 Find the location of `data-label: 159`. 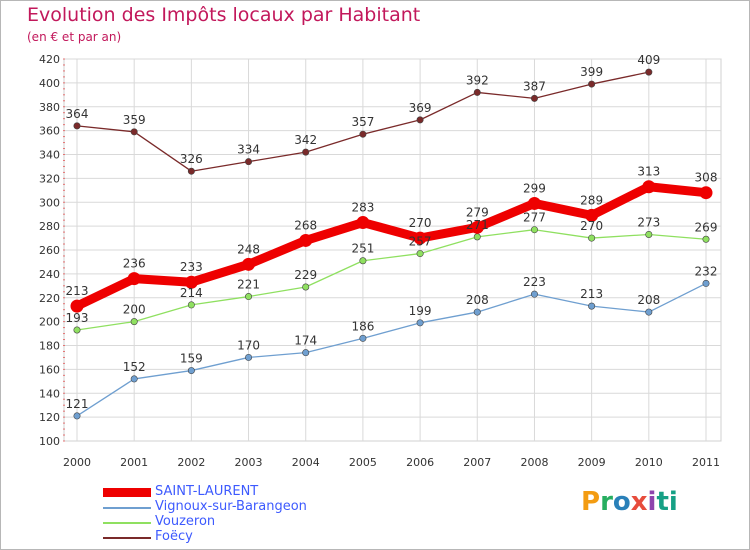

data-label: 159 is located at coordinates (191, 359).